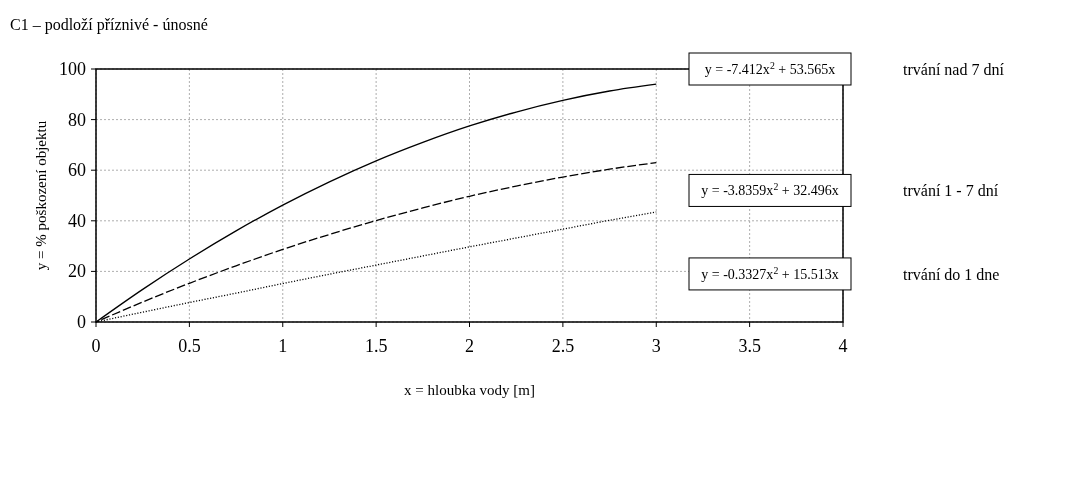 The width and height of the screenshot is (1078, 501). What do you see at coordinates (469, 390) in the screenshot?
I see `x-axis-title: x = hloubka vody [m]` at bounding box center [469, 390].